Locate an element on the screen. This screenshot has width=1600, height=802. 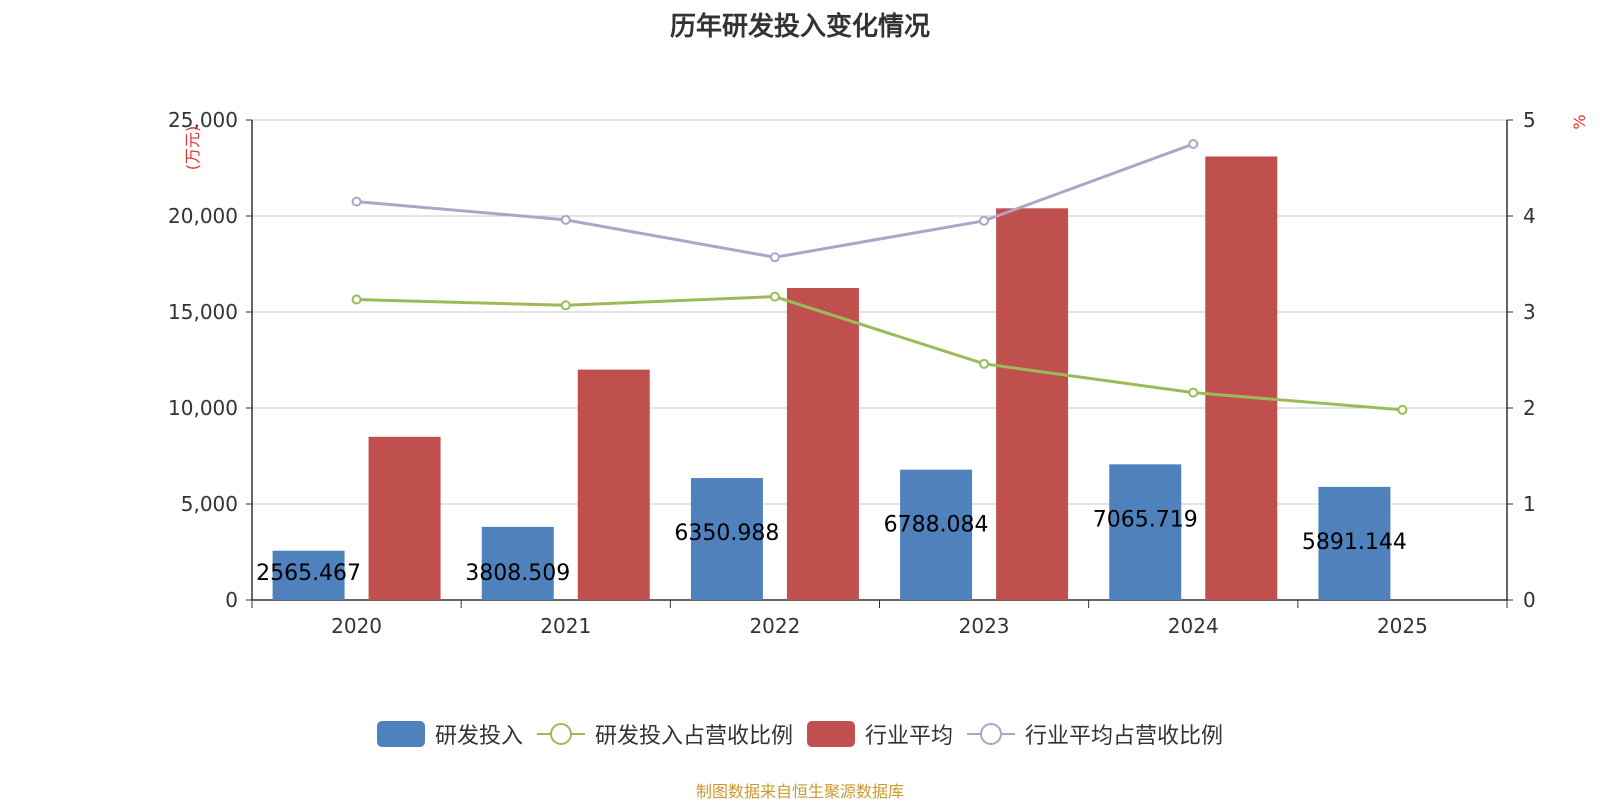
legend-swatch-line-purple is located at coordinates (991, 734).